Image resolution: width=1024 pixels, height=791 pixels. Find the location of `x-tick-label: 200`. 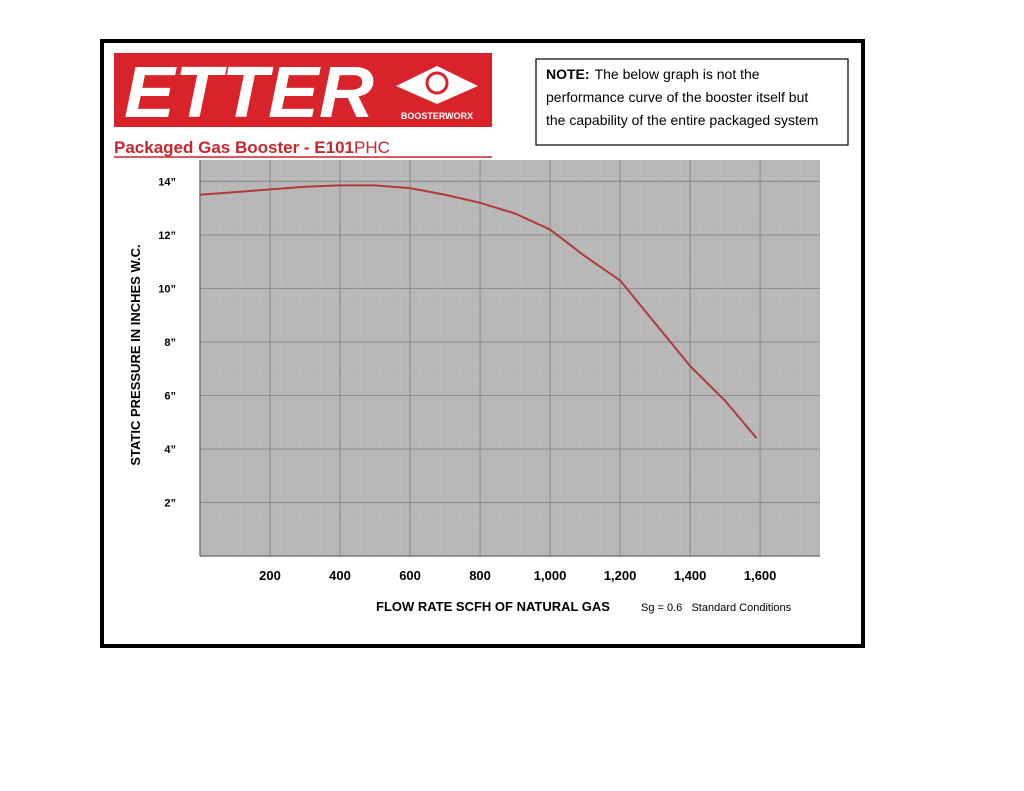

x-tick-label: 200 is located at coordinates (270, 575).